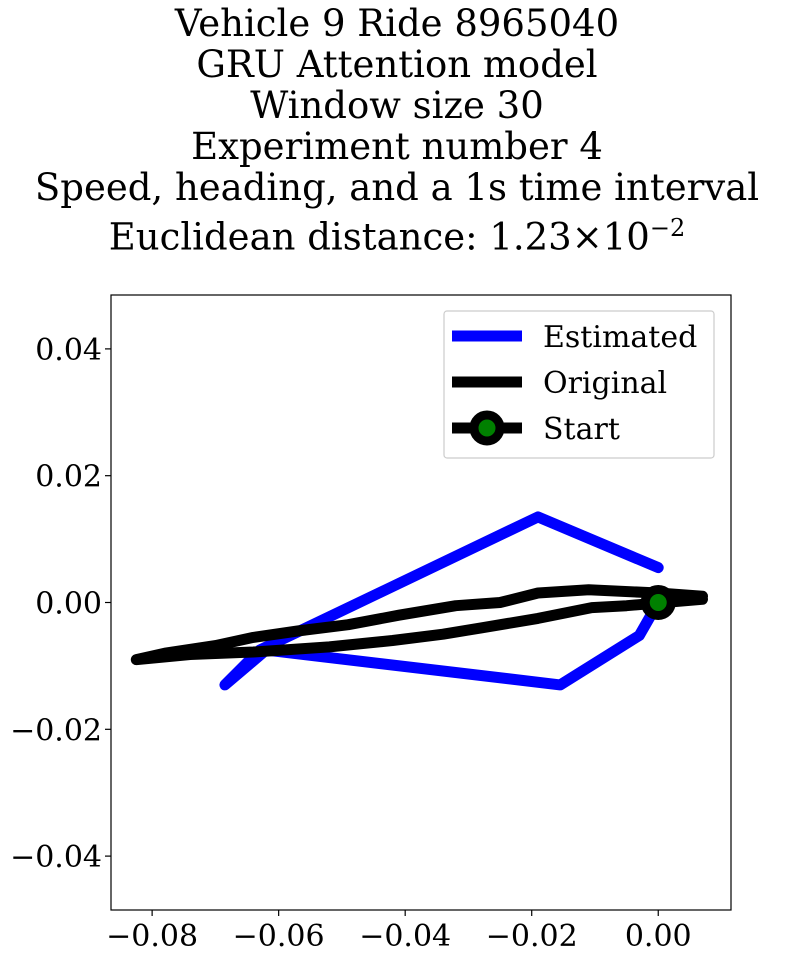 The width and height of the screenshot is (794, 957). What do you see at coordinates (68, 477) in the screenshot?
I see `y-tick-label: 0.02` at bounding box center [68, 477].